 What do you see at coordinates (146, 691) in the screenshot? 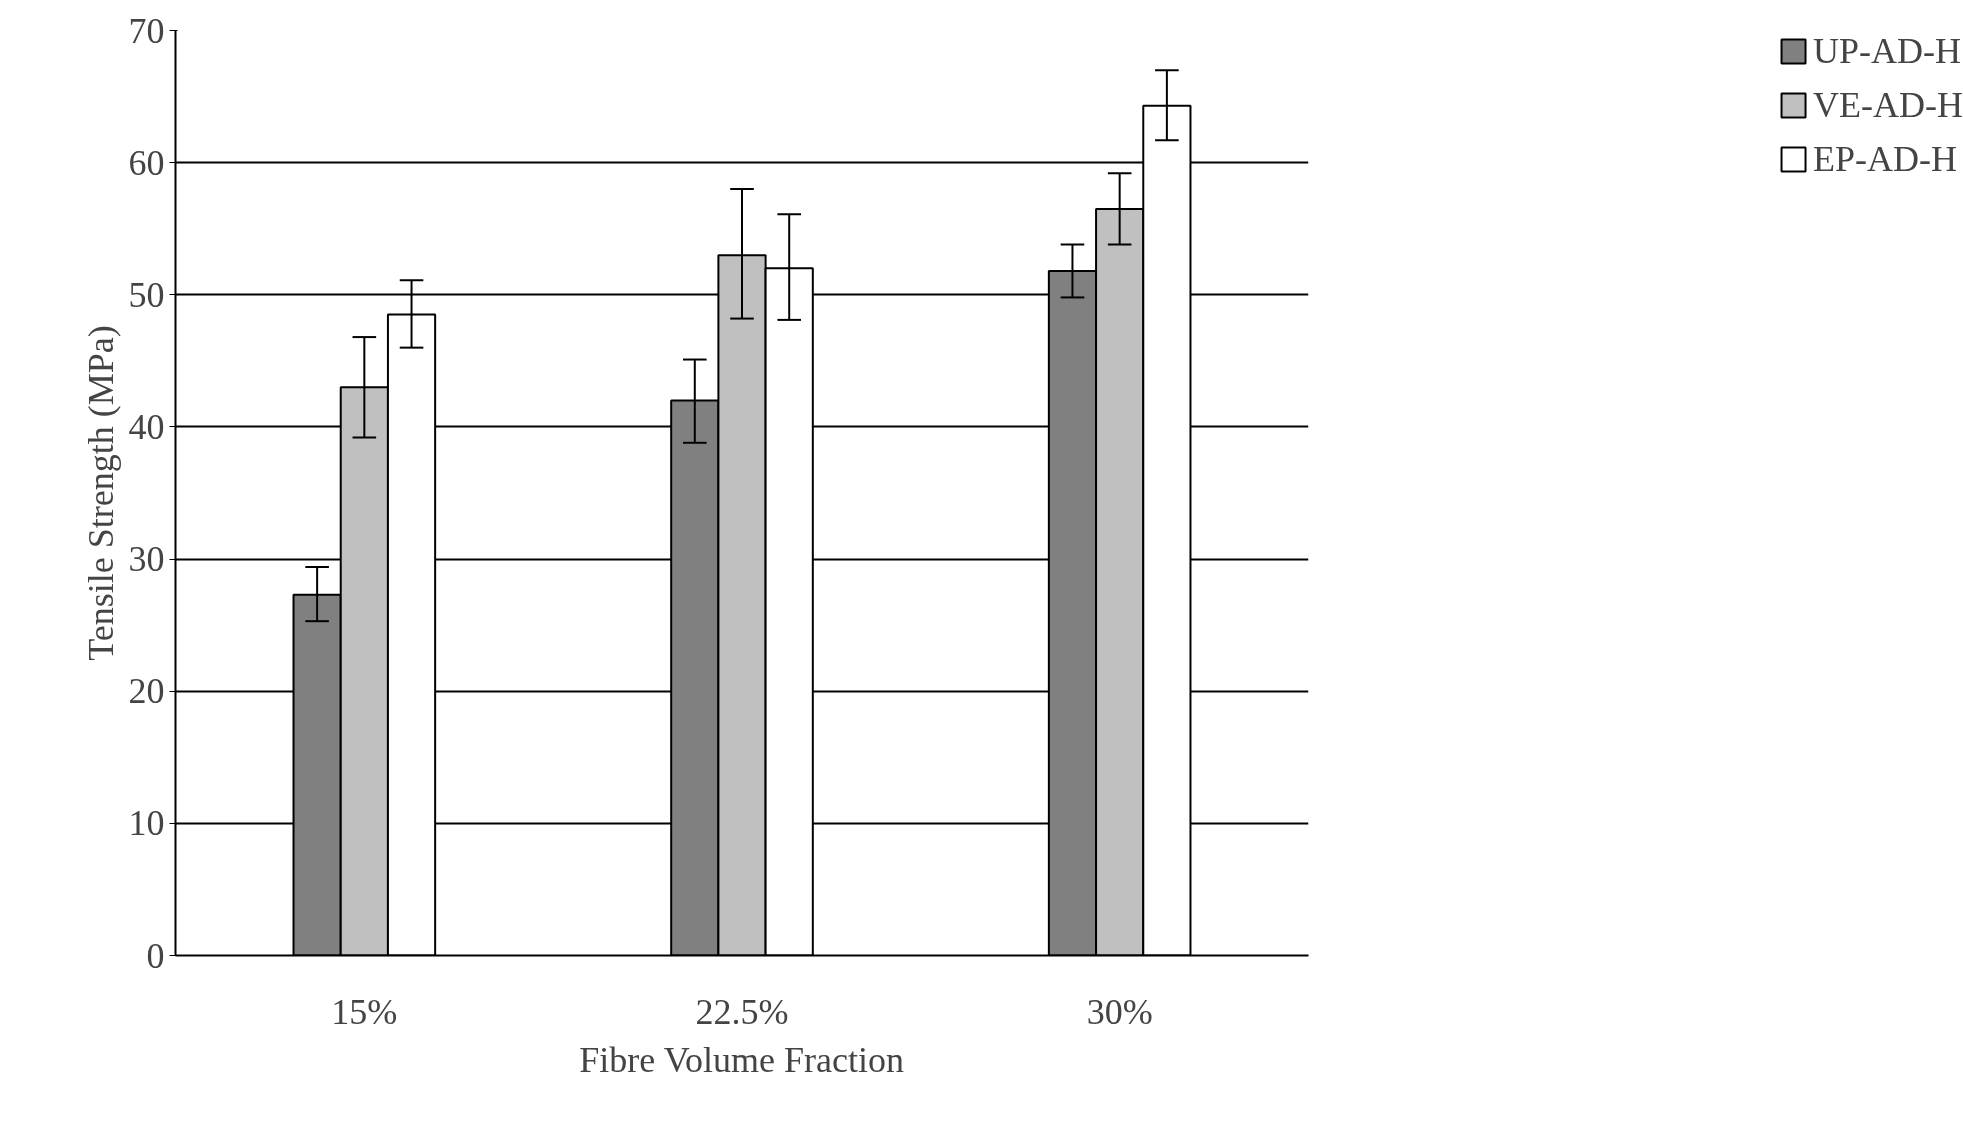
I see `y-tick-label: 20` at bounding box center [146, 691].